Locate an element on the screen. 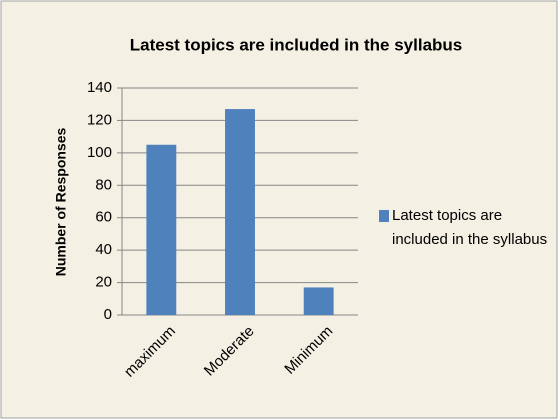 This screenshot has width=558, height=419. y-tick-label: 100 is located at coordinates (99, 152).